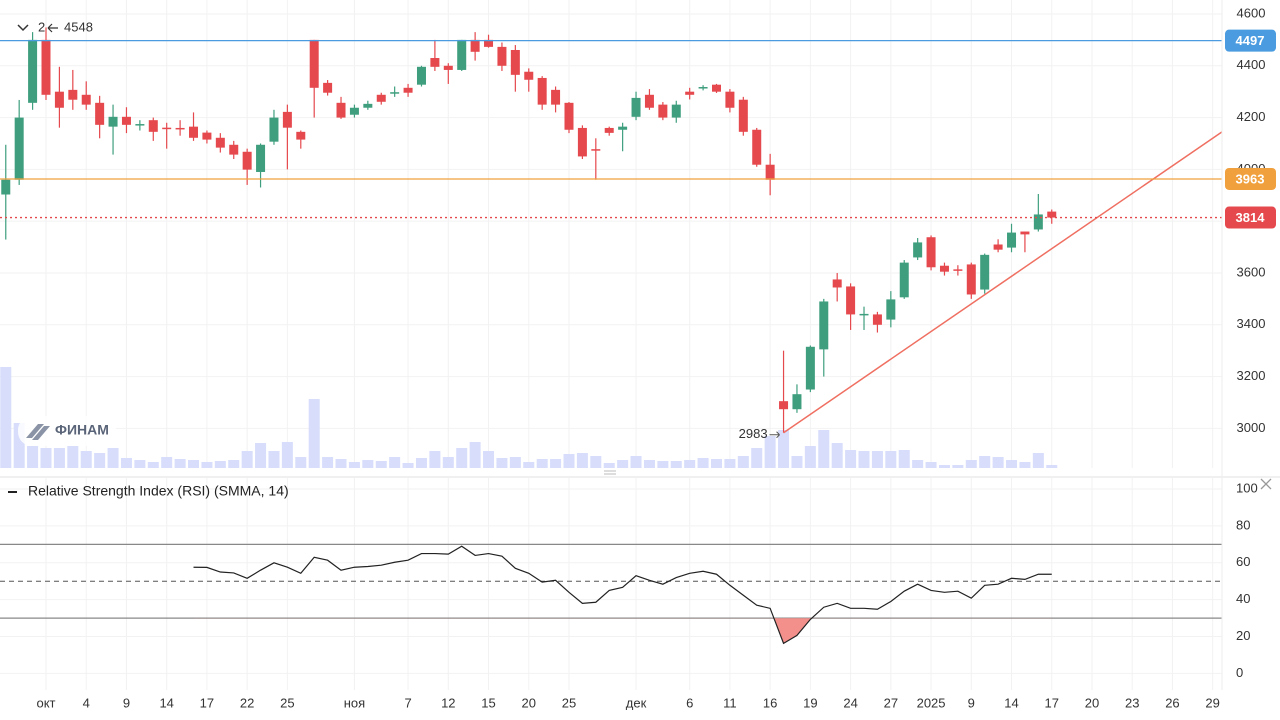  What do you see at coordinates (1251, 64) in the screenshot?
I see `y-tick-label: 4400` at bounding box center [1251, 64].